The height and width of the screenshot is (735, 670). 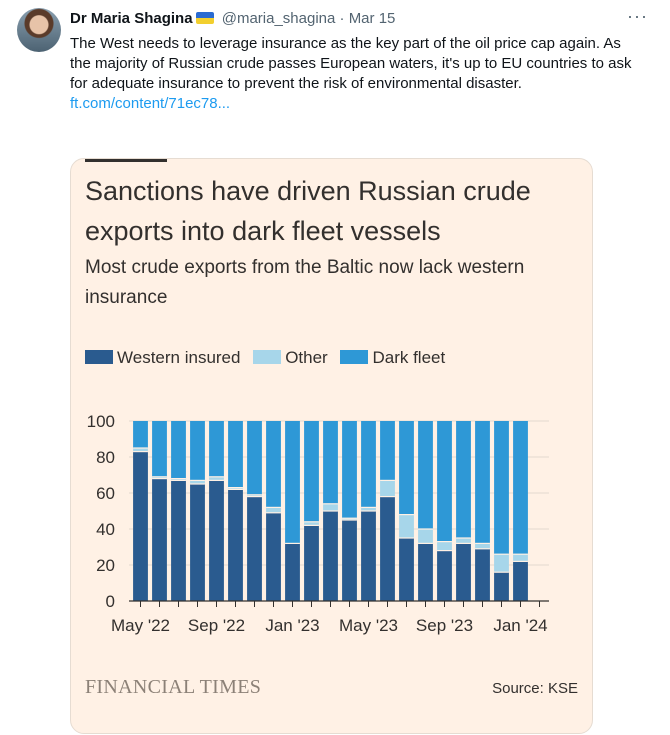 What do you see at coordinates (105, 493) in the screenshot?
I see `y-tick-label: 60` at bounding box center [105, 493].